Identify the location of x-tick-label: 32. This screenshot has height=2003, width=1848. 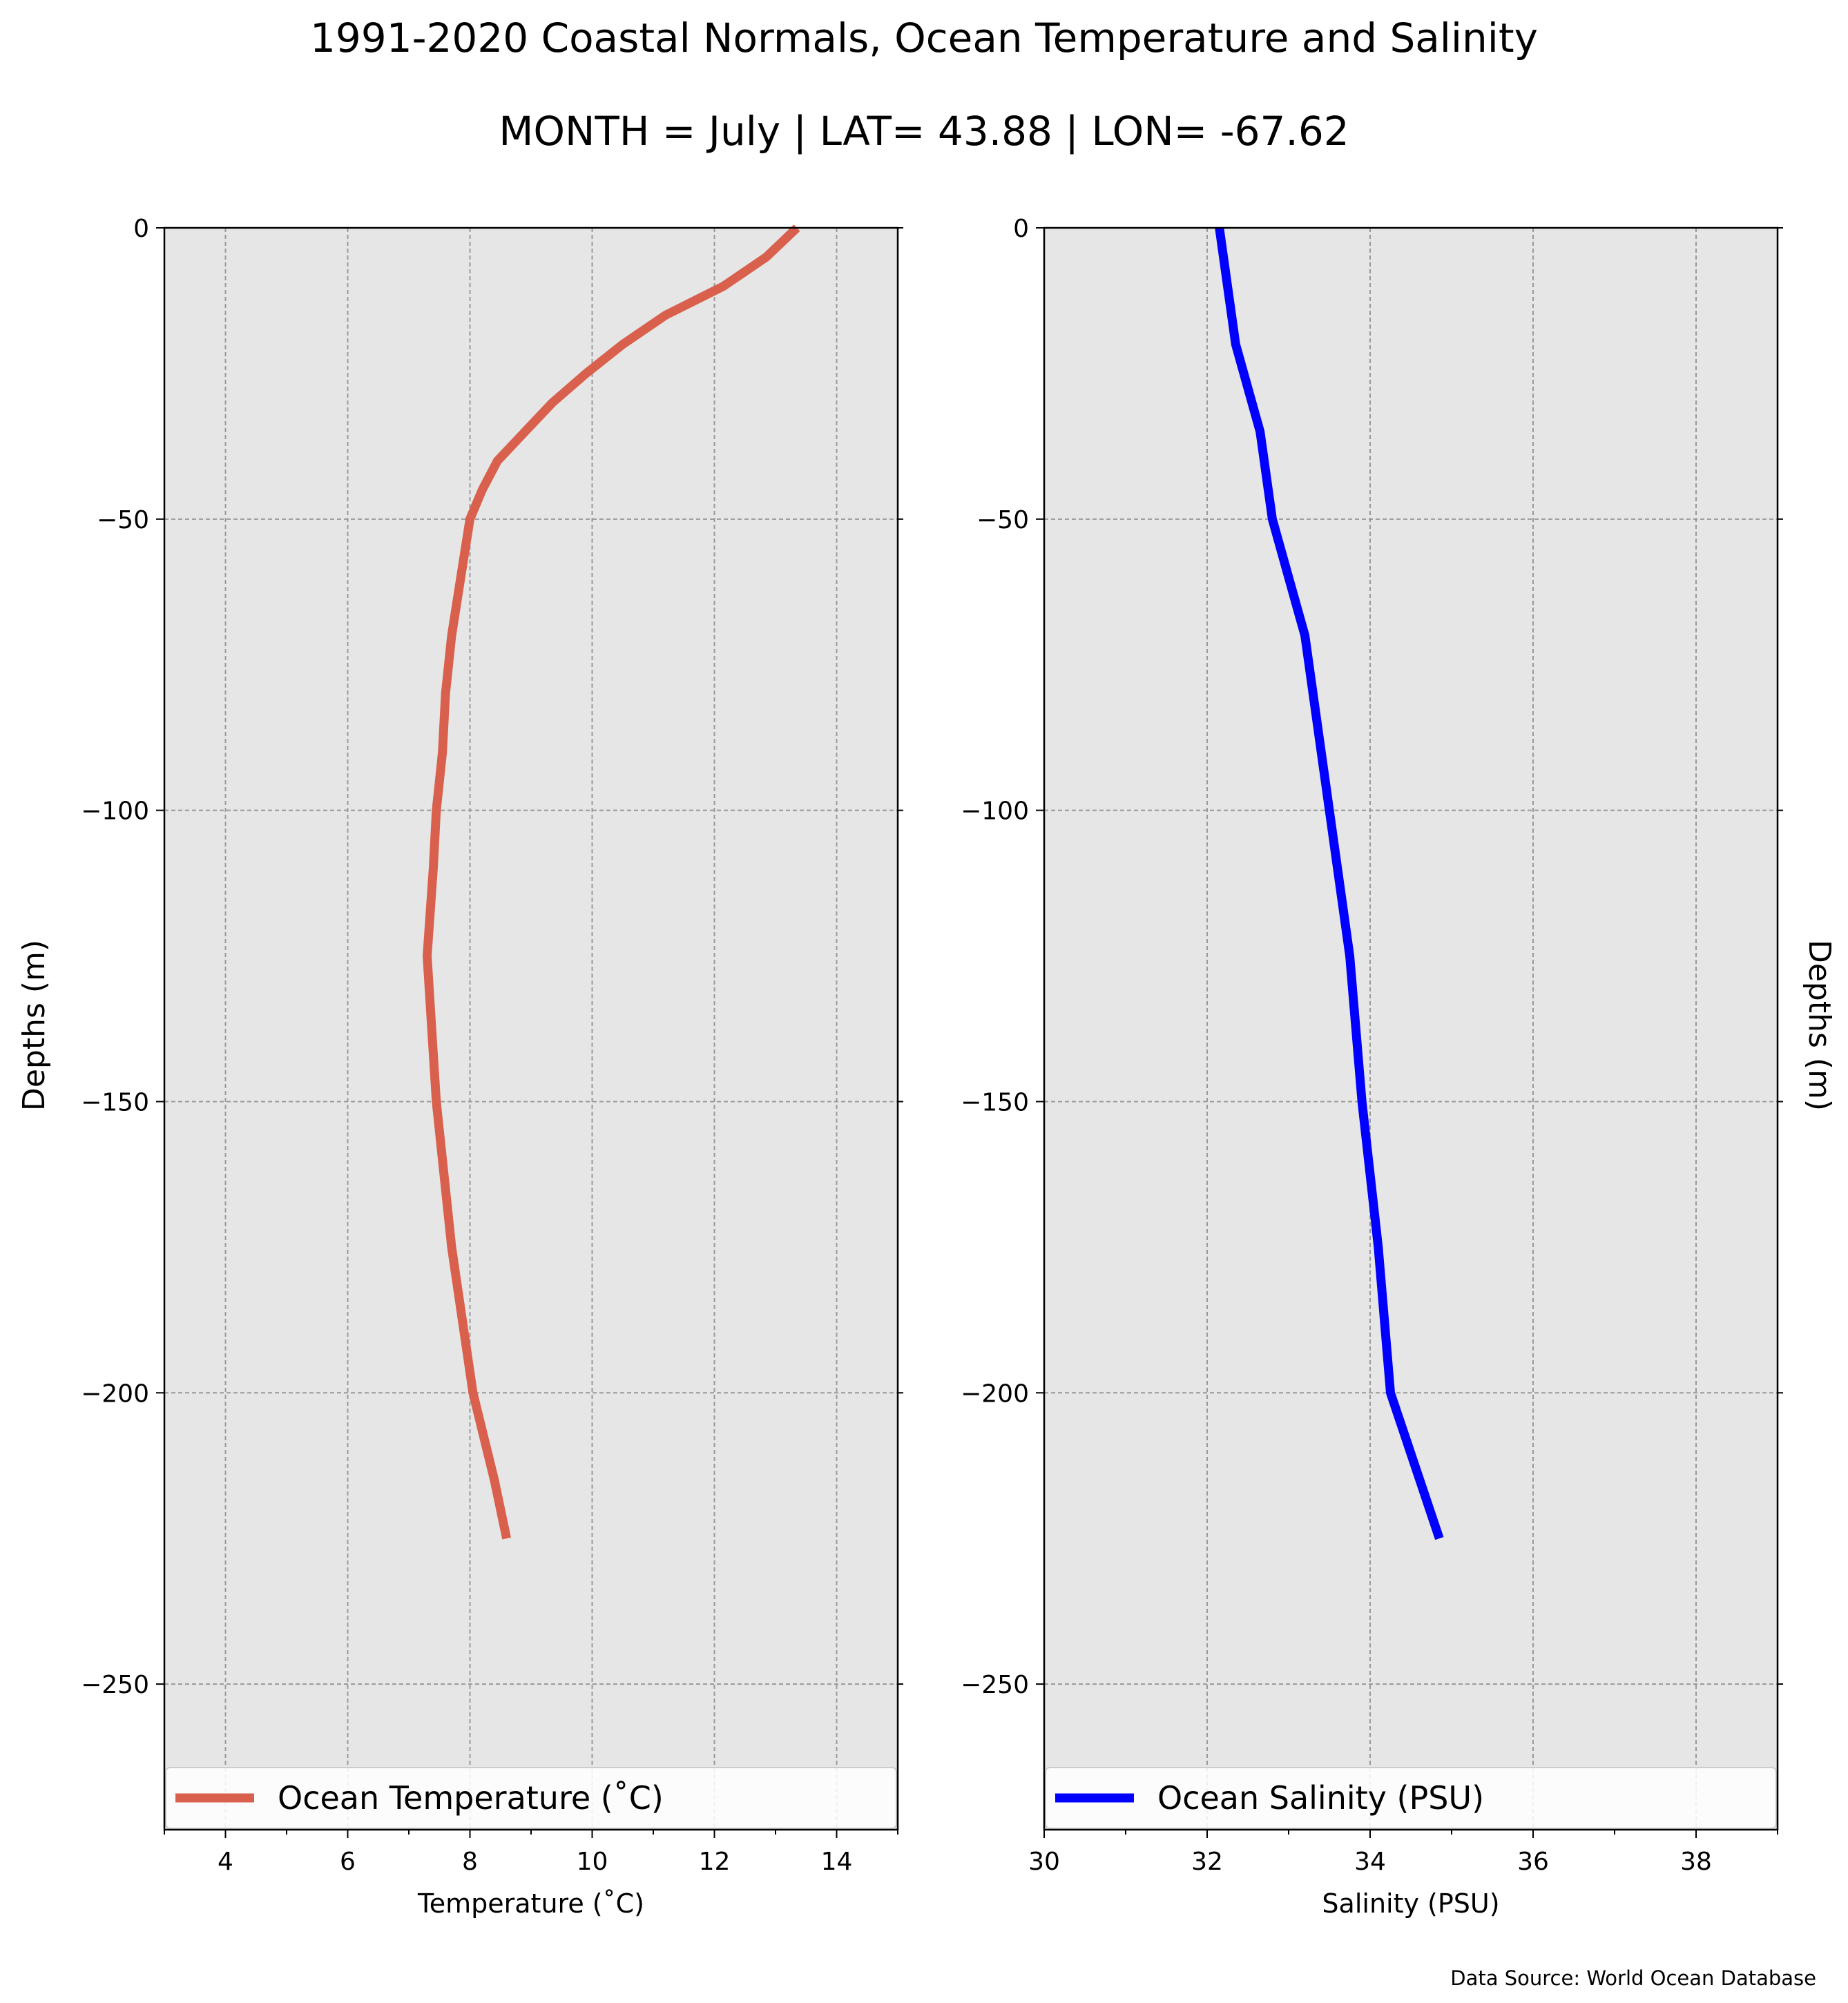
(1207, 1862).